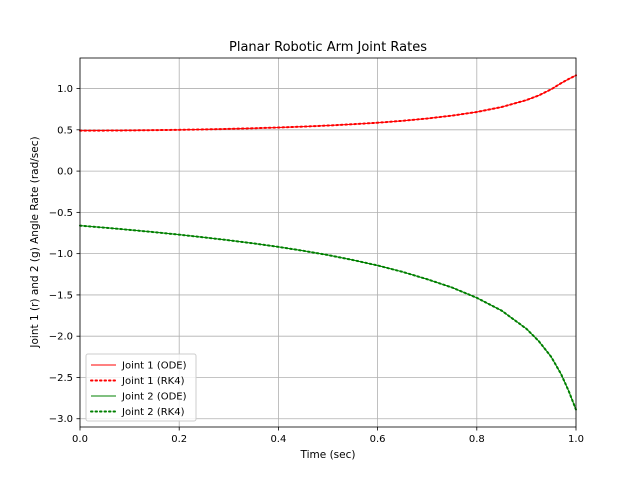 This screenshot has height=480, width=640. I want to click on legend-box, so click(141, 387).